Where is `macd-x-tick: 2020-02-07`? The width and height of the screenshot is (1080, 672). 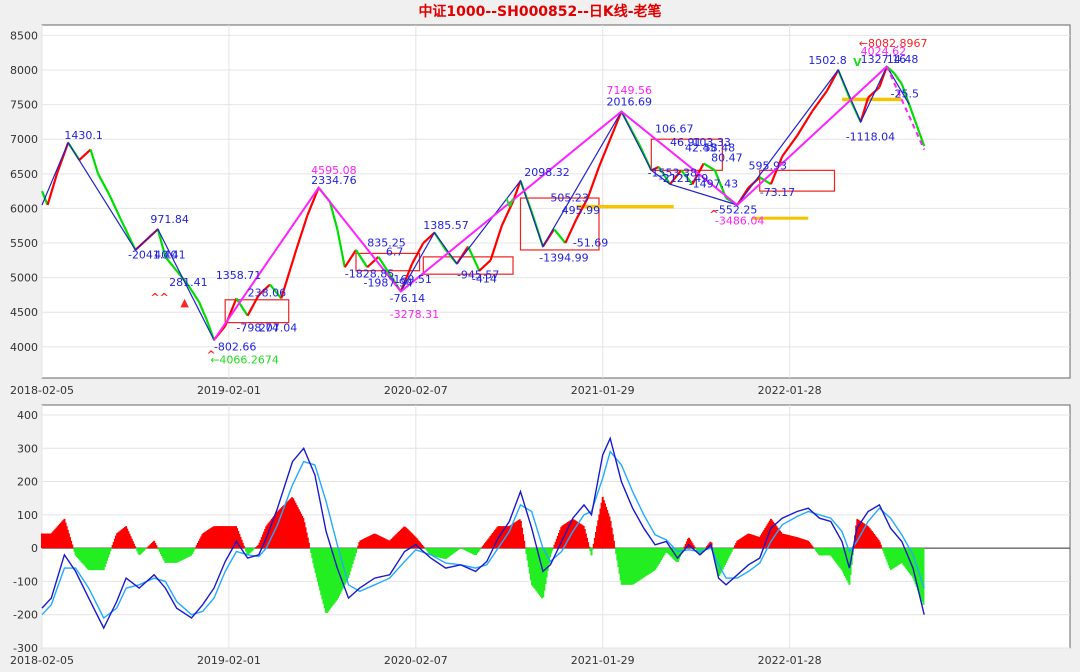
macd-x-tick: 2020-02-07 is located at coordinates (416, 660).